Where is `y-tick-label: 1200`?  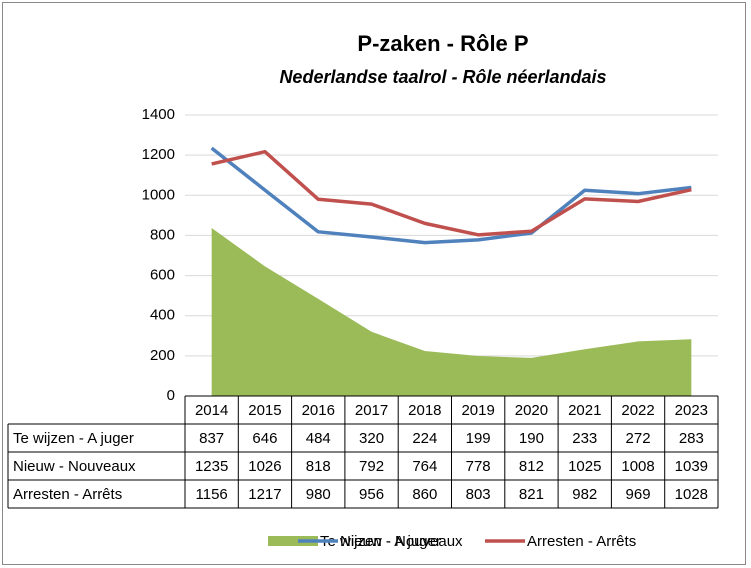
y-tick-label: 1200 is located at coordinates (158, 154).